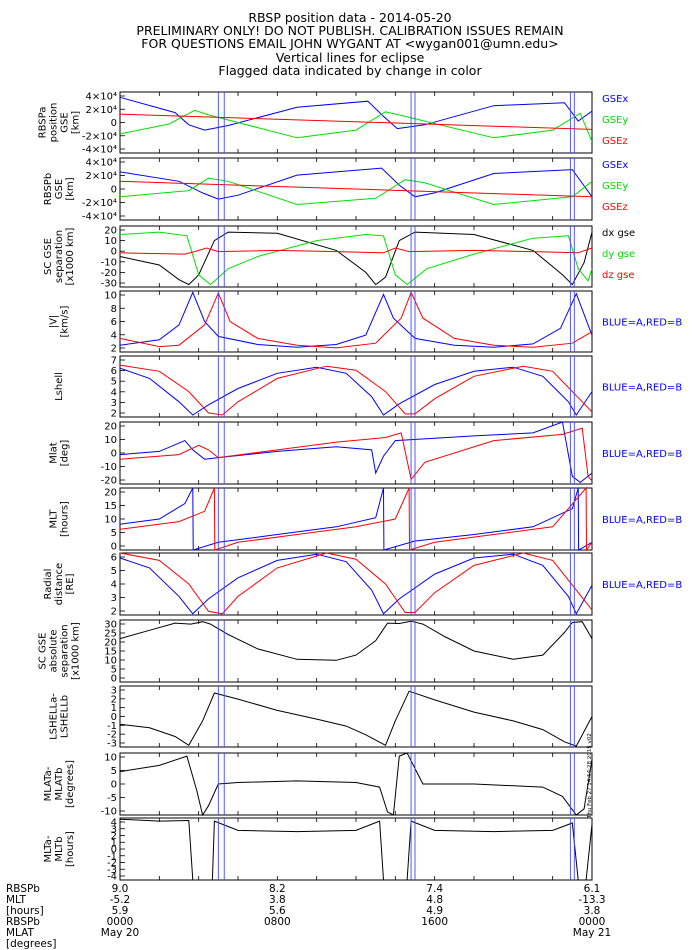 Image resolution: width=700 pixels, height=950 pixels. Describe the element at coordinates (20, 933) in the screenshot. I see `footer-label: MLAT` at that location.